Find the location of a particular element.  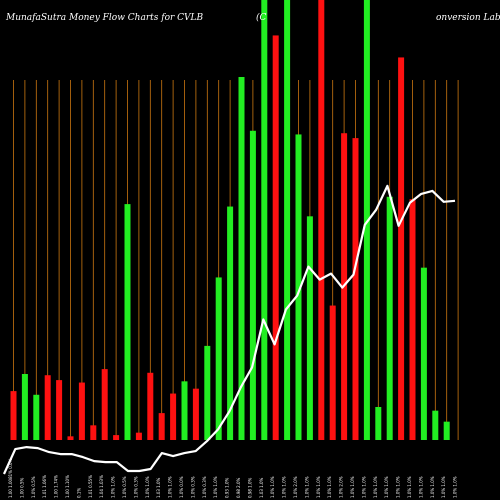

chart-title: MunafaSutra Money Flow Charts for CVLB is located at coordinates (104, 18).